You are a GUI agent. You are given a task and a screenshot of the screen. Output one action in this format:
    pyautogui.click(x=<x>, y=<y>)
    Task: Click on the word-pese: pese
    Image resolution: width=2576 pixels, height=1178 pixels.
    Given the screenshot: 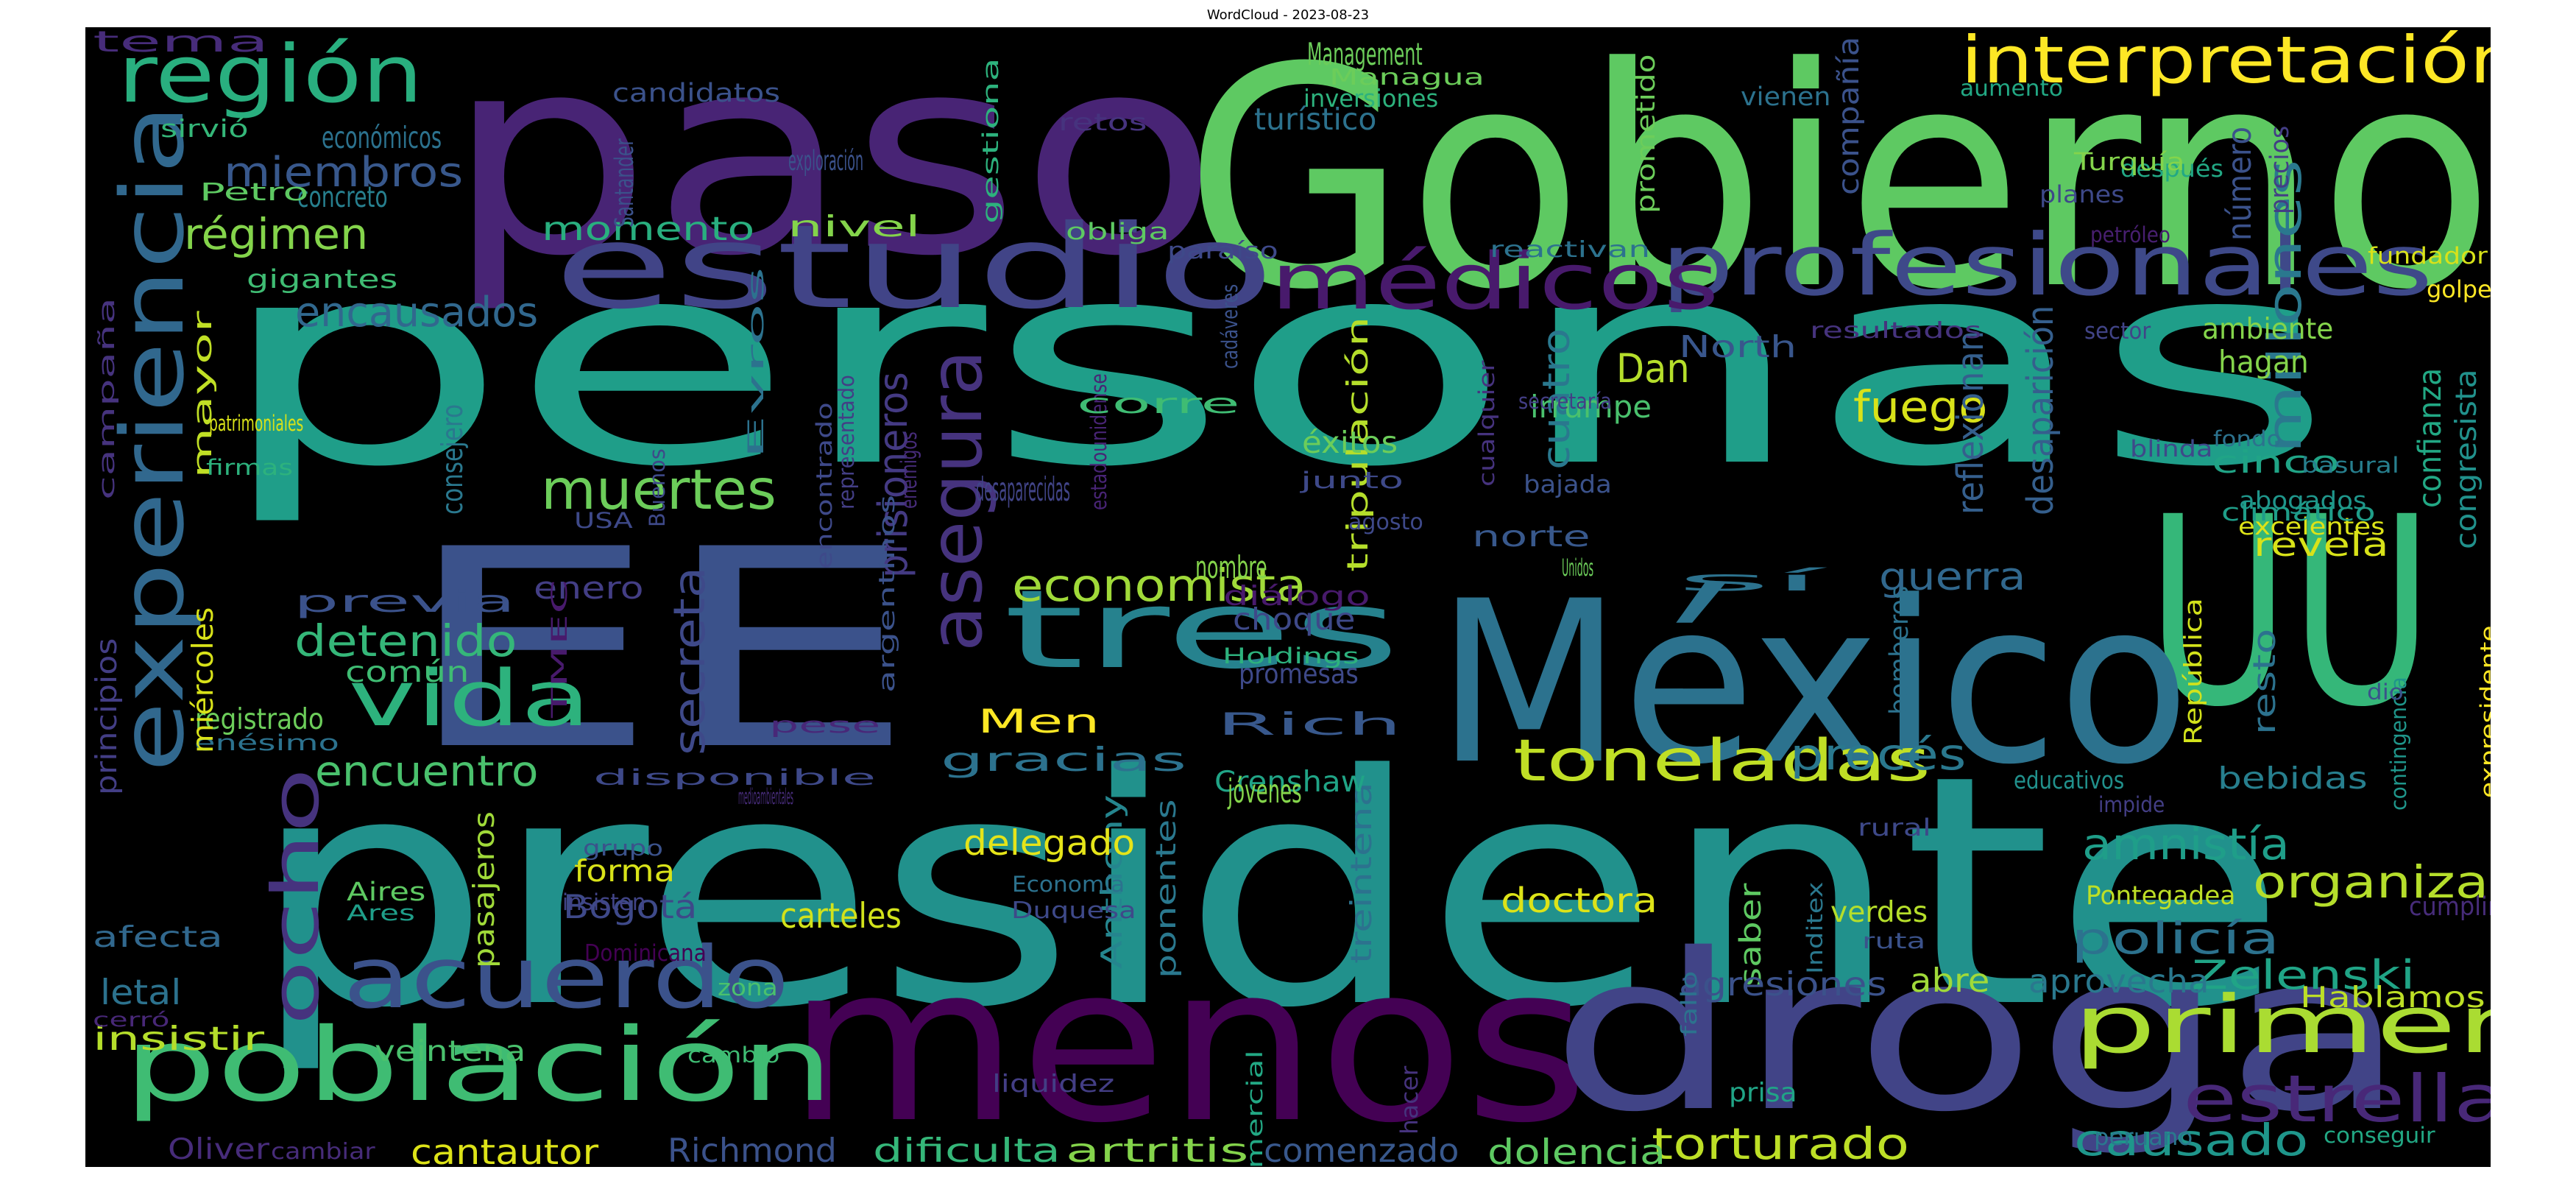 What is the action you would take?
    pyautogui.click(x=825, y=725)
    